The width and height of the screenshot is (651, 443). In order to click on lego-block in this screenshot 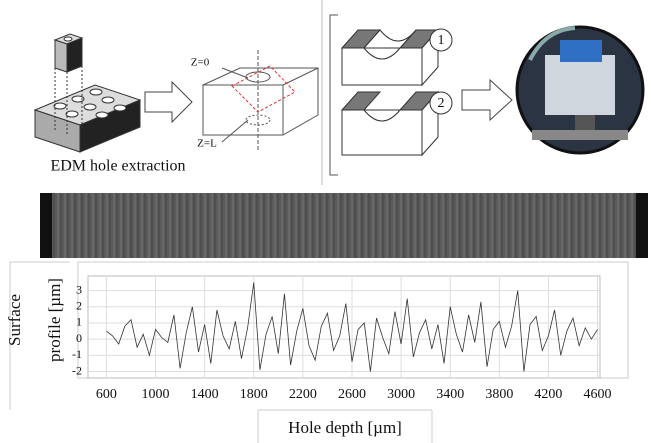, I will do `click(87, 93)`.